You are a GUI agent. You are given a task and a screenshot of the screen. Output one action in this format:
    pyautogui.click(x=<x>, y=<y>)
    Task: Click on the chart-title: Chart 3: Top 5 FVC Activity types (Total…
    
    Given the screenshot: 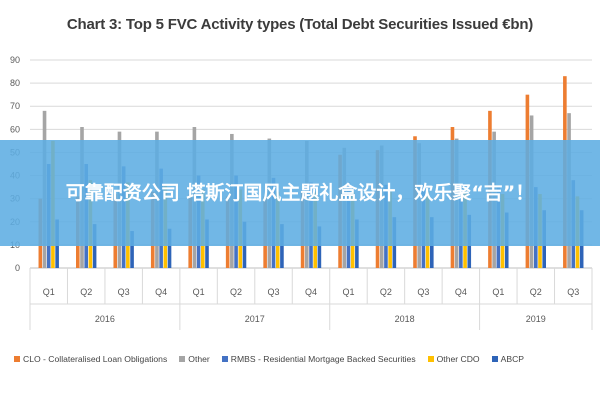 What is the action you would take?
    pyautogui.click(x=300, y=24)
    